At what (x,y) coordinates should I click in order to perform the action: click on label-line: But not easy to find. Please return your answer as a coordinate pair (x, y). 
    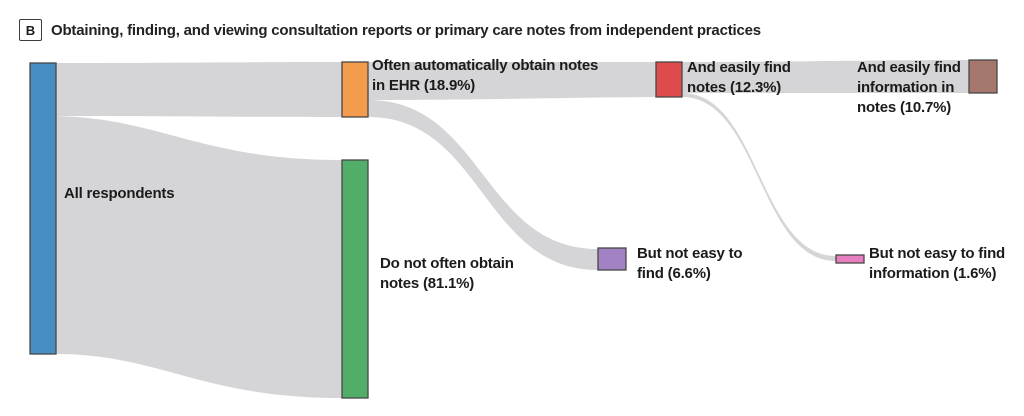
    Looking at the image, I should click on (937, 253).